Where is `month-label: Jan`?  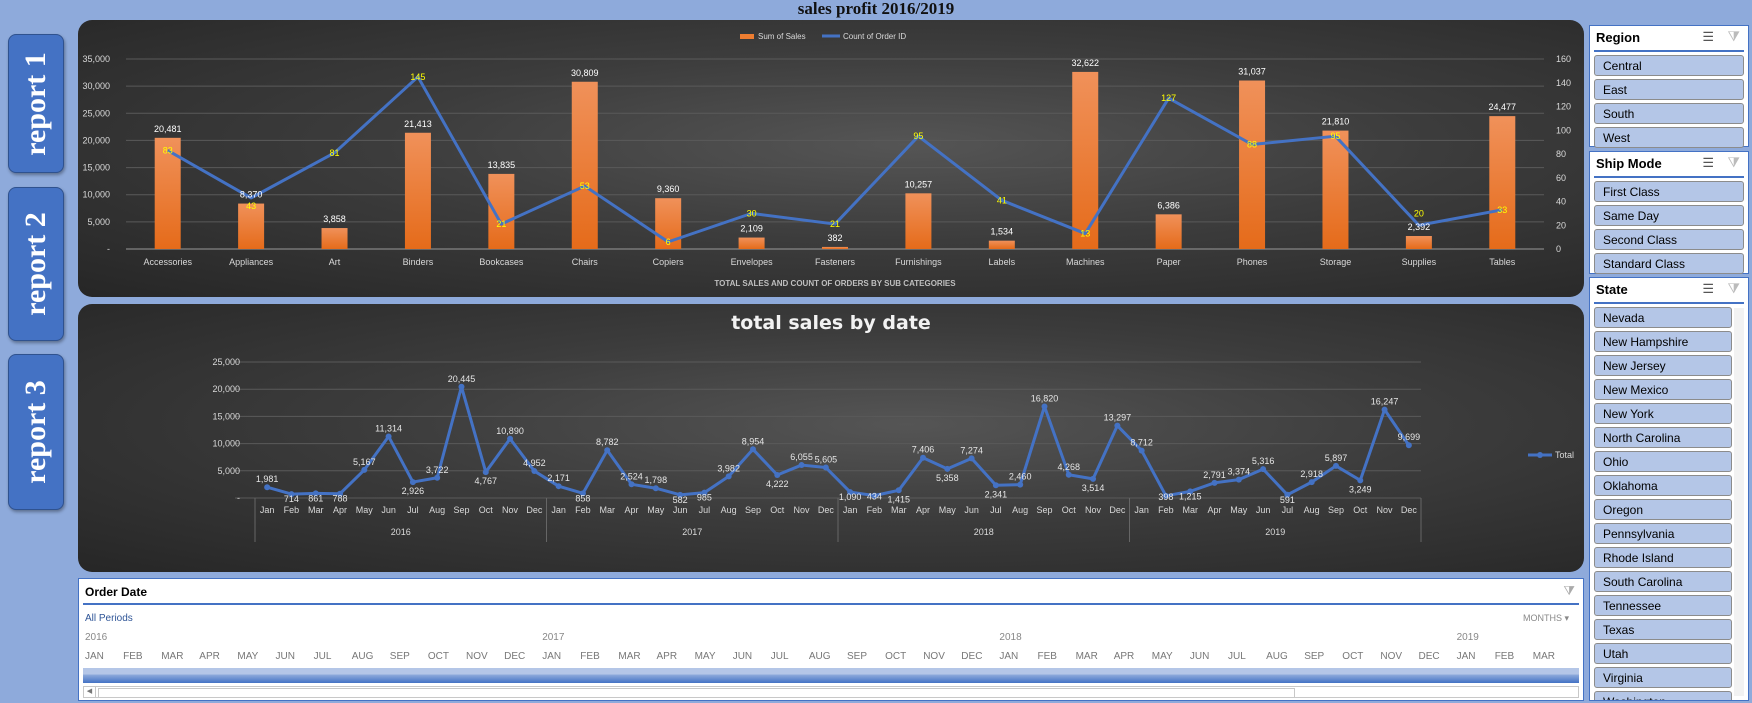
month-label: Jan is located at coordinates (267, 510).